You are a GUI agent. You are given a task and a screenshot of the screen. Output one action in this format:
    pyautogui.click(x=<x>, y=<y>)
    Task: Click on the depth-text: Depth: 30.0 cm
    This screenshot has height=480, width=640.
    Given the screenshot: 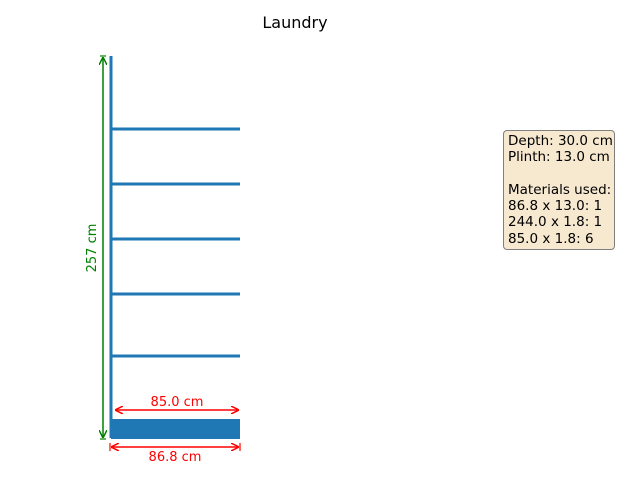 What is the action you would take?
    pyautogui.click(x=560, y=141)
    